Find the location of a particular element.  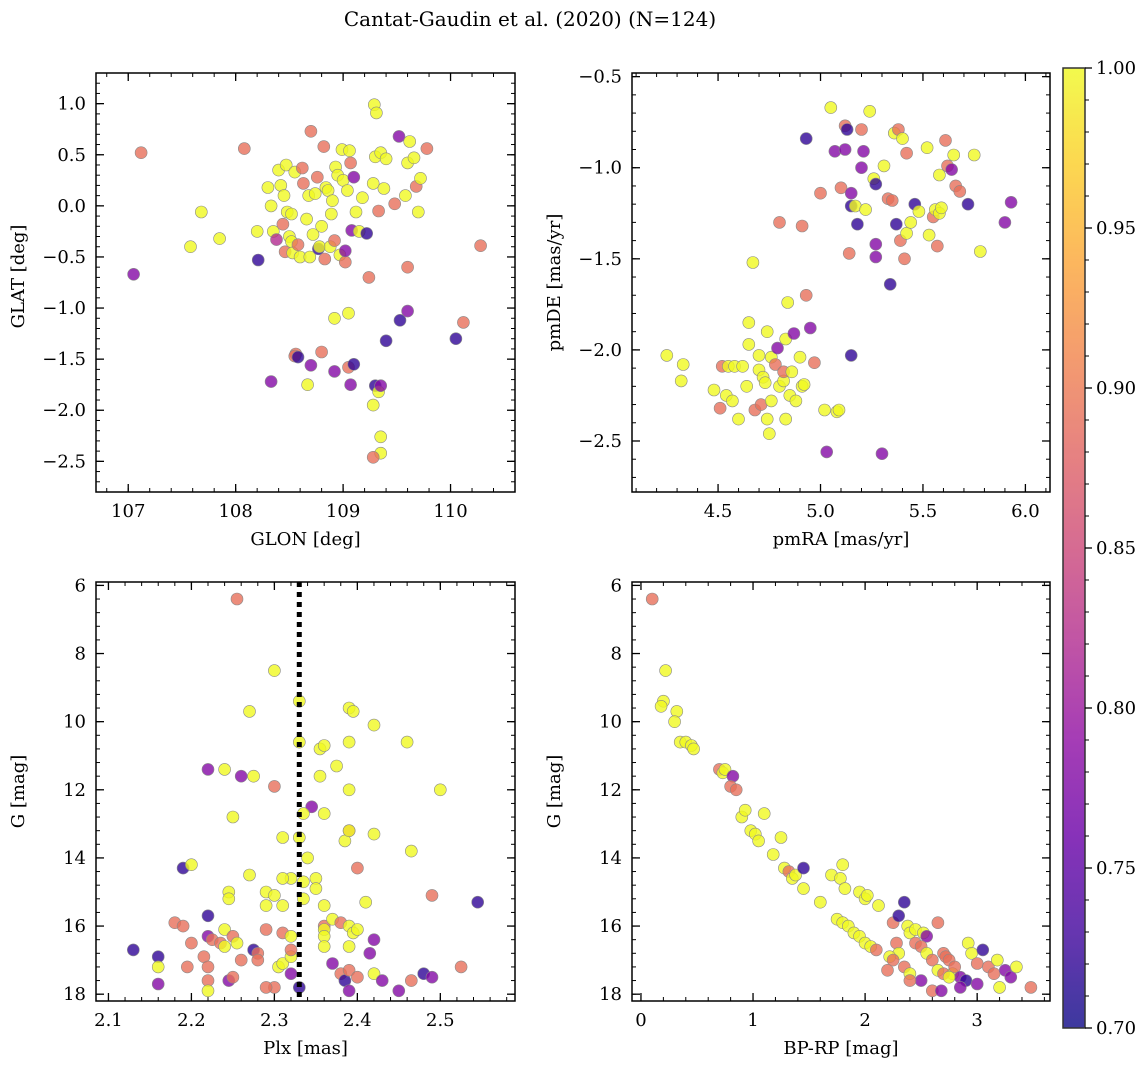

y-tick-label: −2.0 is located at coordinates (600, 350).